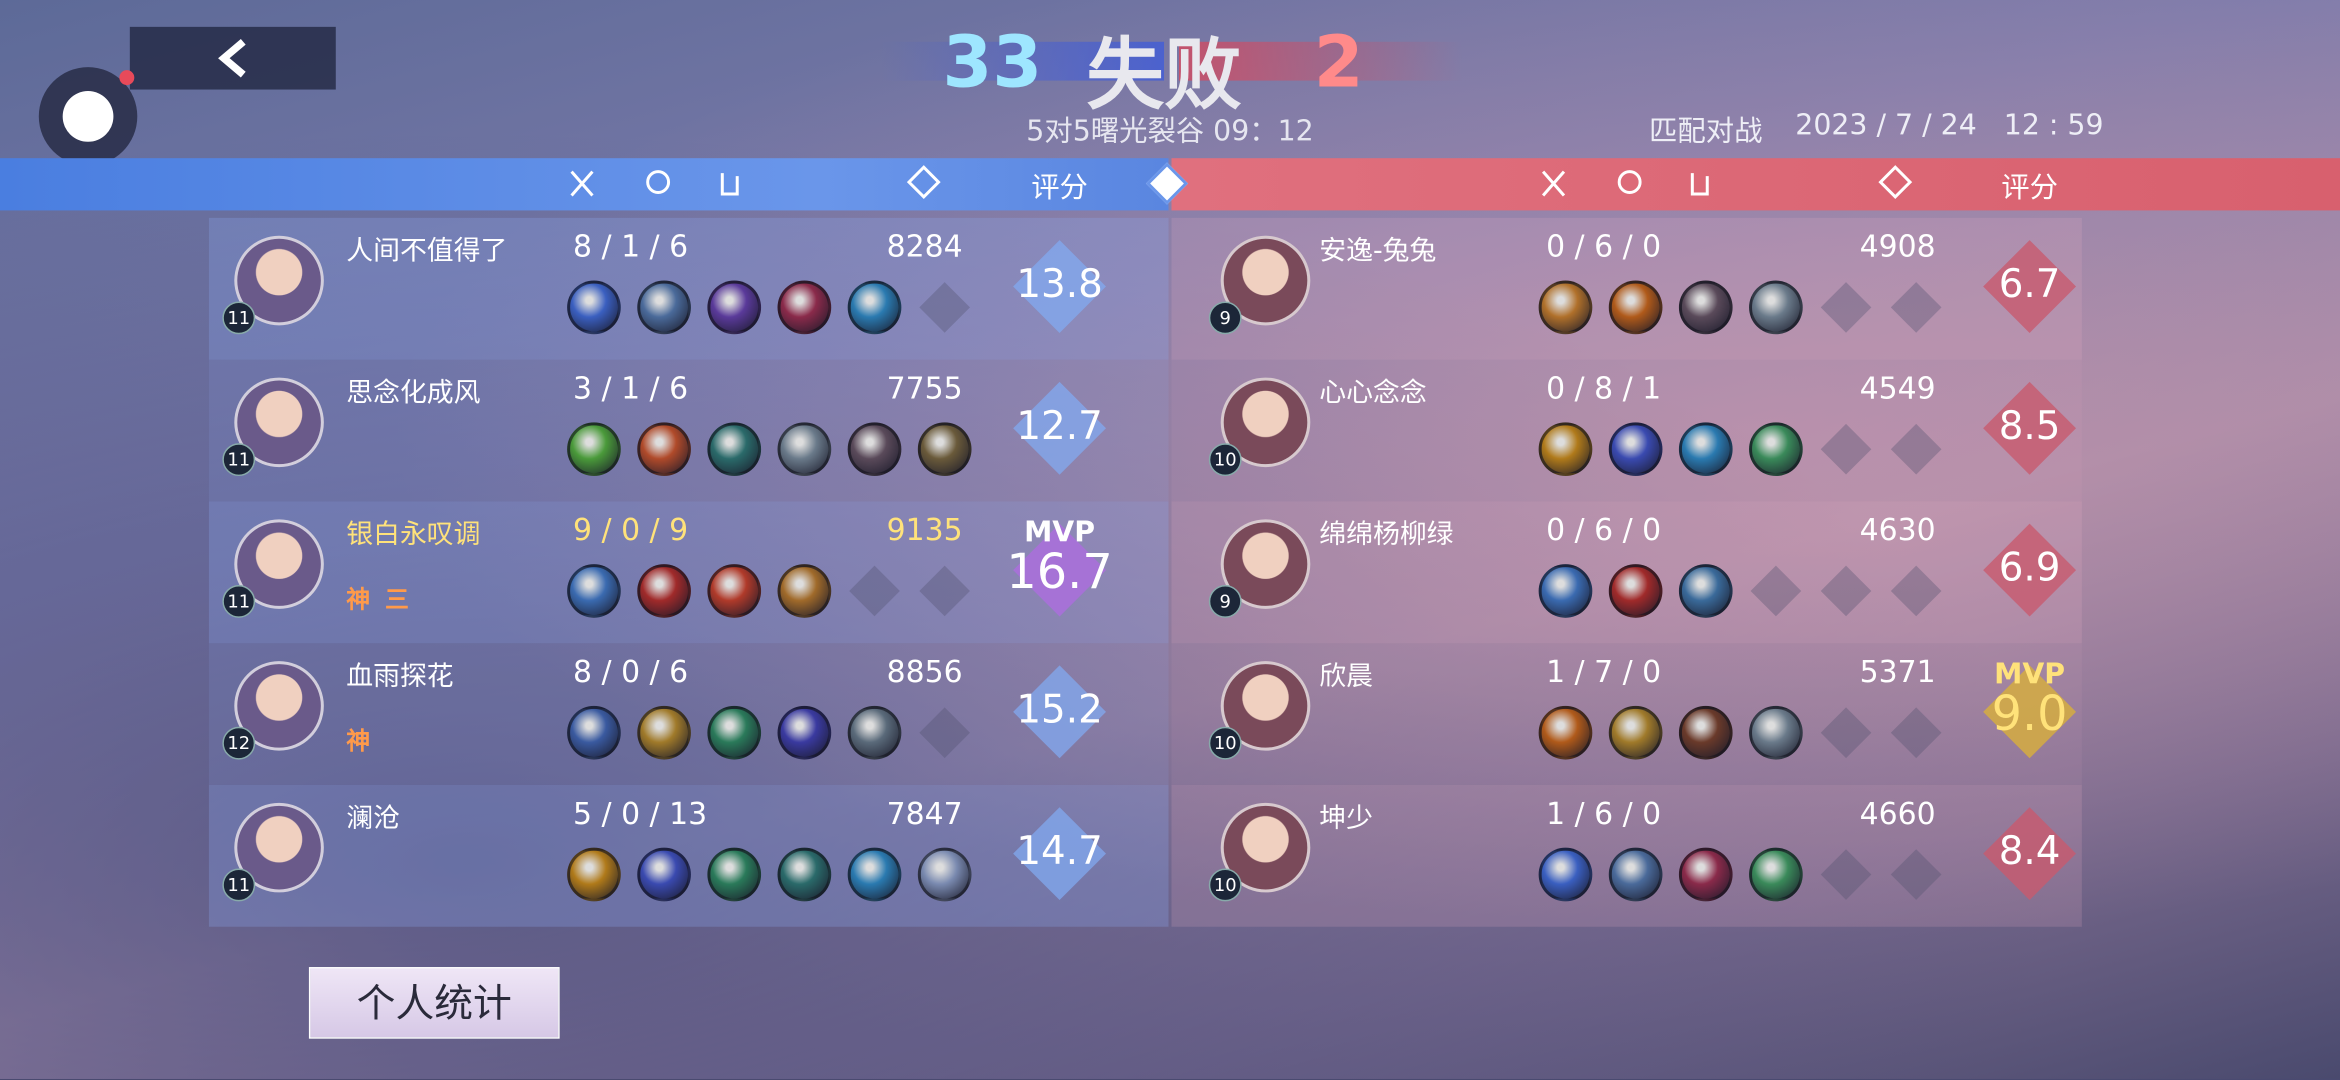 This screenshot has height=1080, width=2340. Describe the element at coordinates (239, 743) in the screenshot. I see `player-level: 12` at that location.